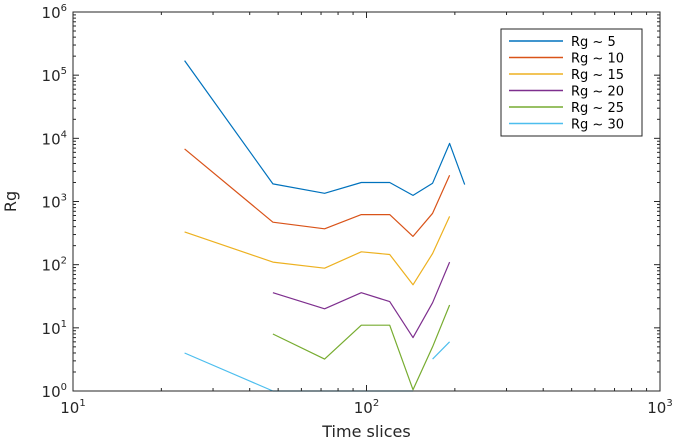  Describe the element at coordinates (593, 42) in the screenshot. I see `legend-label: Rg ~ 5` at that location.